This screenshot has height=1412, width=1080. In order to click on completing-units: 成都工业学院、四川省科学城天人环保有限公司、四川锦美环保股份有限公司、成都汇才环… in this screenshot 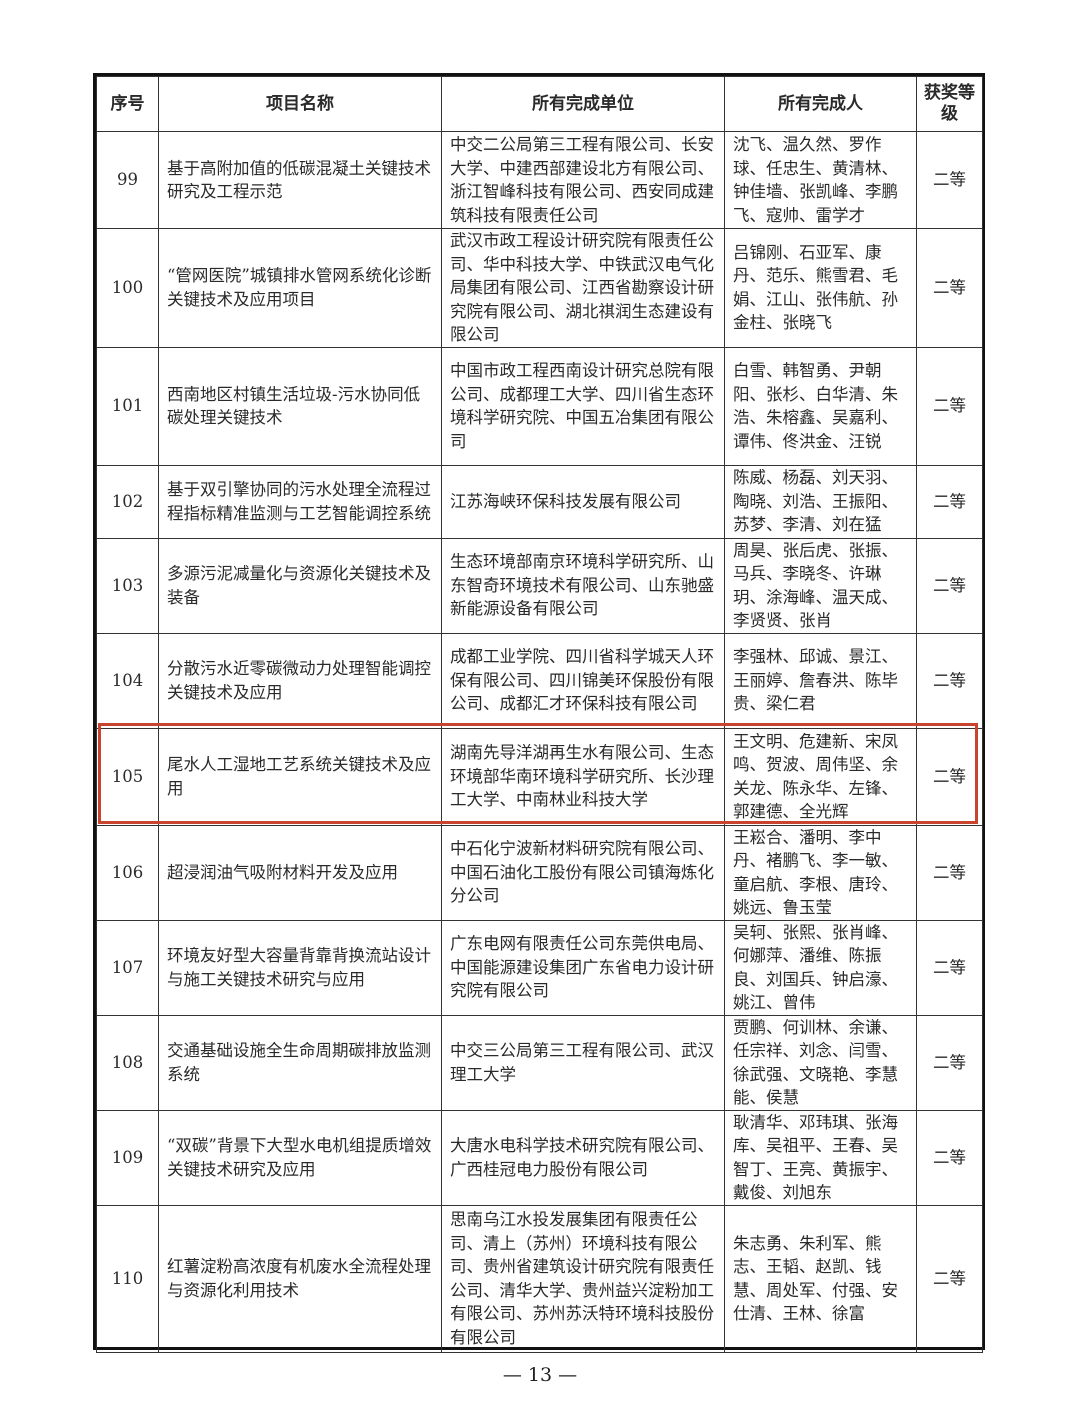, I will do `click(583, 680)`.